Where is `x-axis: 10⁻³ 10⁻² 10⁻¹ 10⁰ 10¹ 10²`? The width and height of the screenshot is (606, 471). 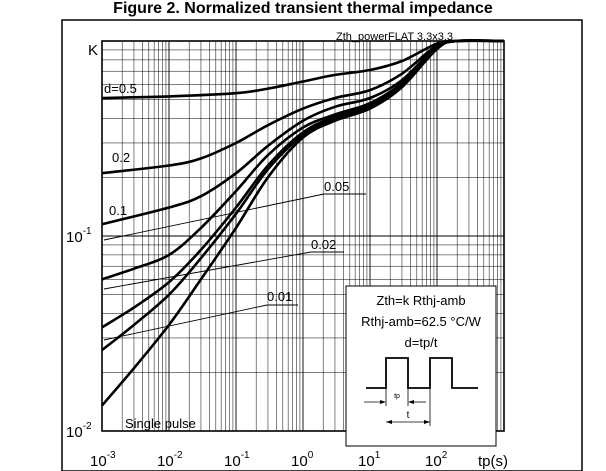 x-axis: 10⁻³ 10⁻² 10⁻¹ 10⁰ 10¹ 10² is located at coordinates (269, 460).